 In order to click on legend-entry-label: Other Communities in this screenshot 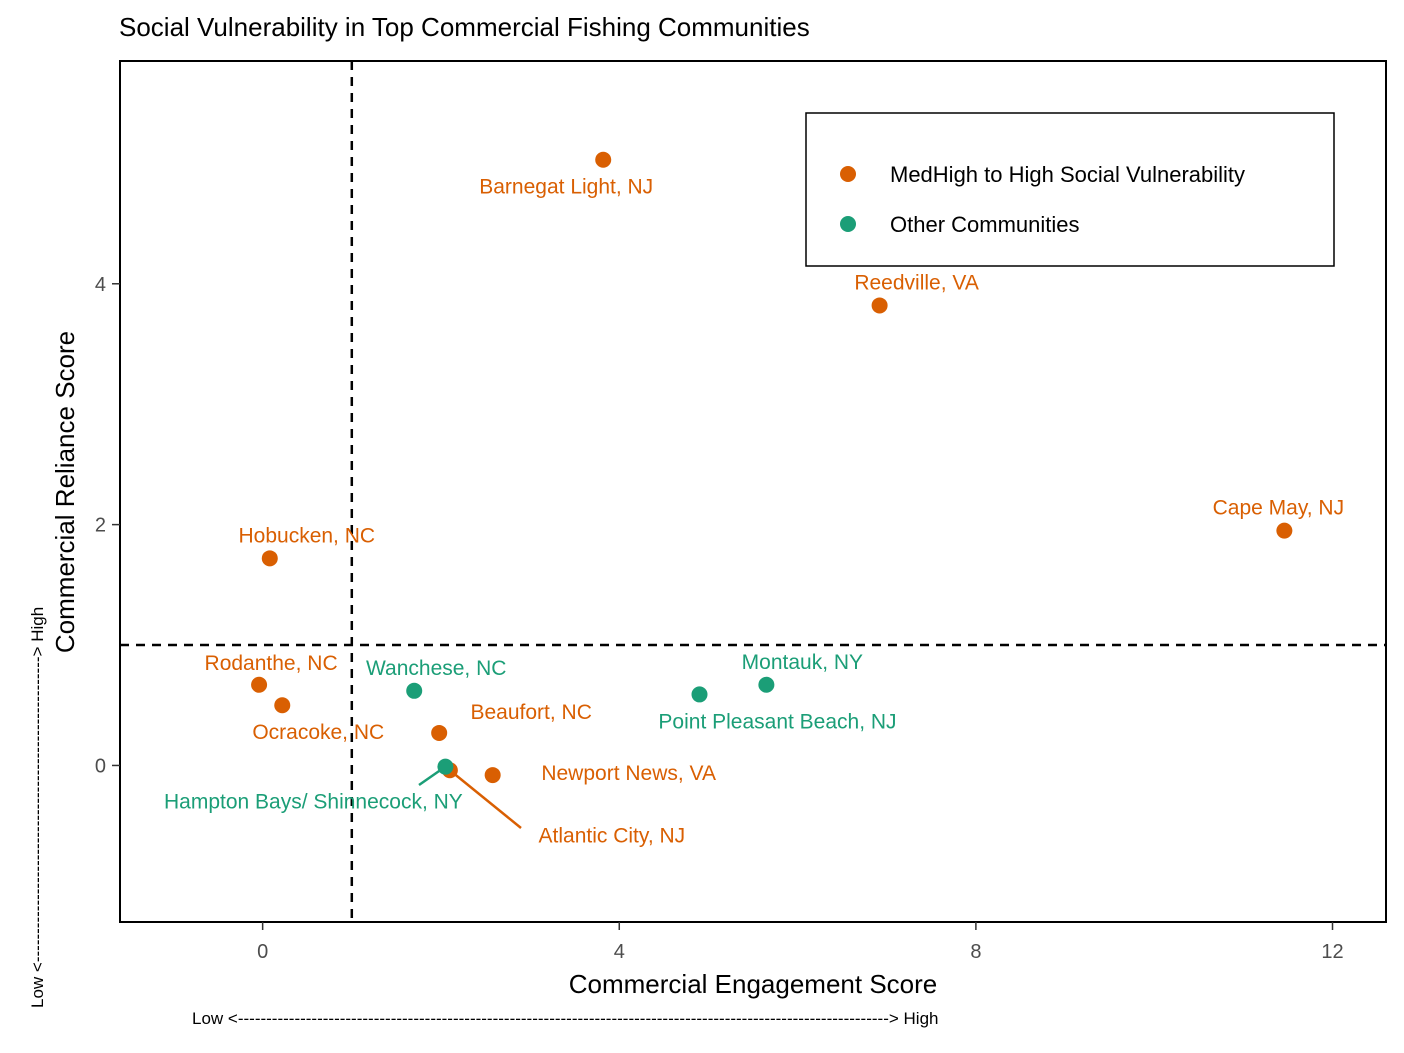, I will do `click(985, 224)`.